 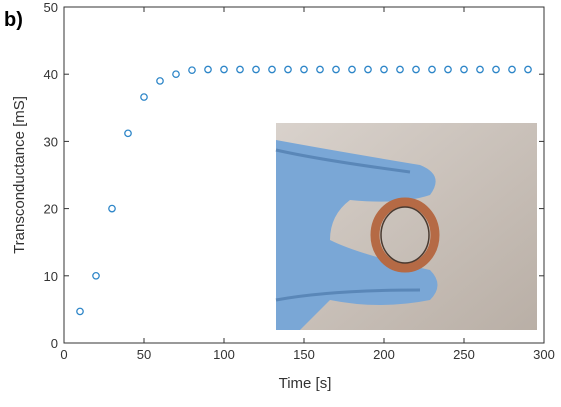 What do you see at coordinates (63, 354) in the screenshot?
I see `x-tick-label: 0` at bounding box center [63, 354].